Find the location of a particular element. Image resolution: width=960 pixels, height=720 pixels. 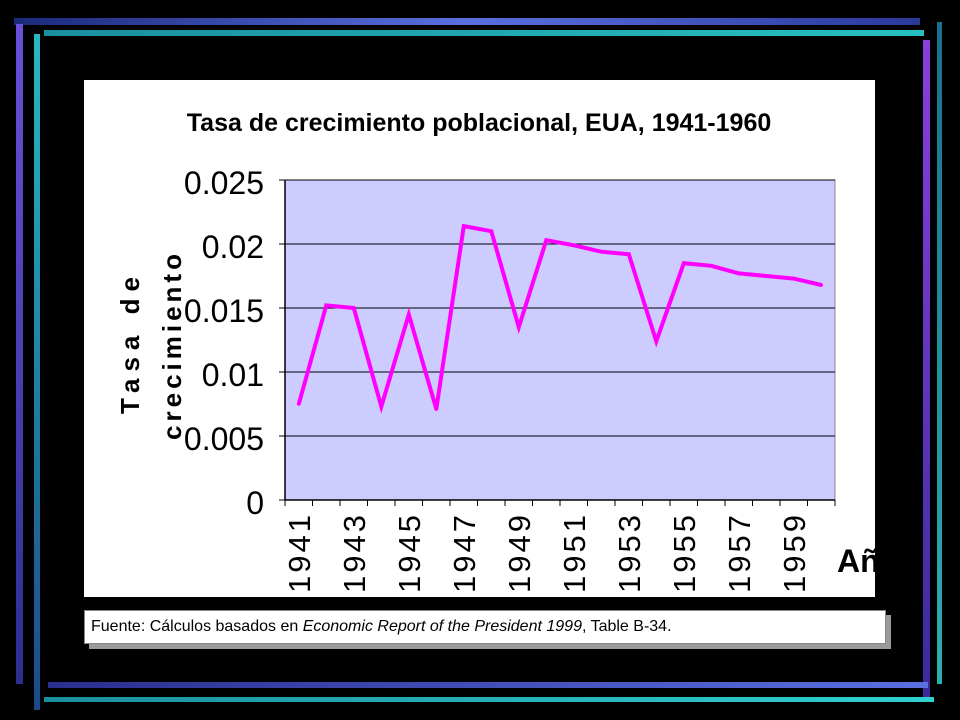

y-tick-labels: 0 0.005 0.01 0.015 0.02 0.025 is located at coordinates (224, 343).